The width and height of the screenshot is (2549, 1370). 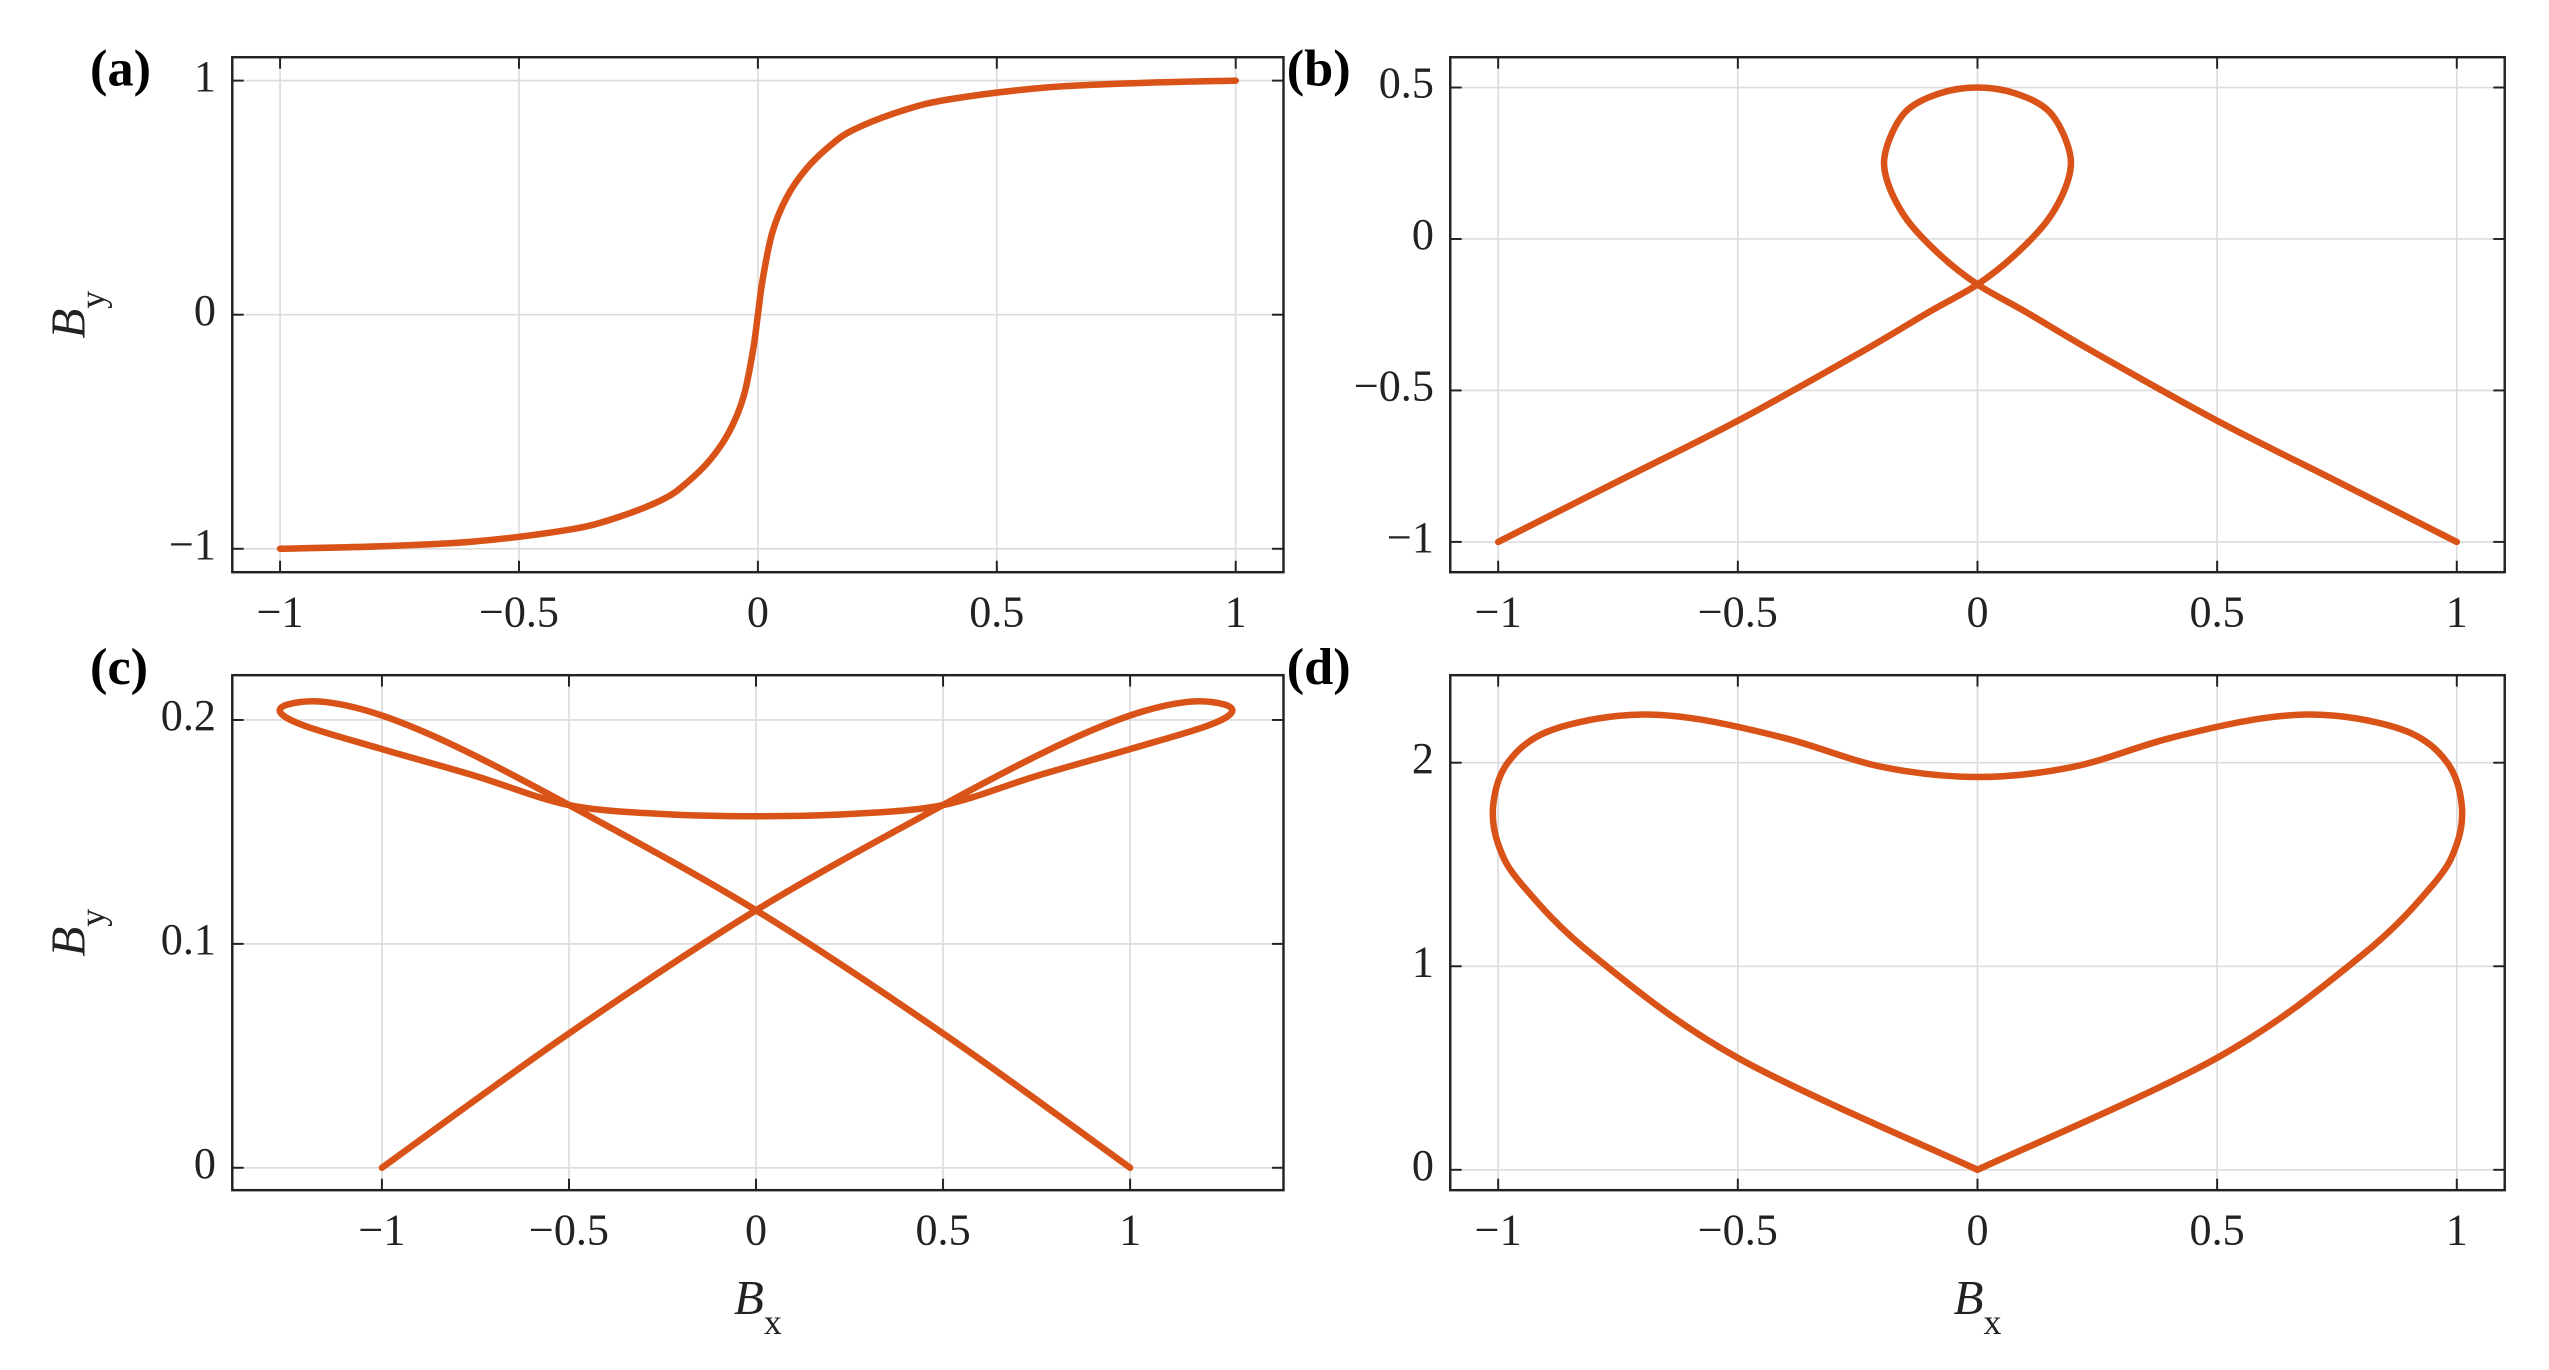 I want to click on panel-label: (b), so click(x=1319, y=69).